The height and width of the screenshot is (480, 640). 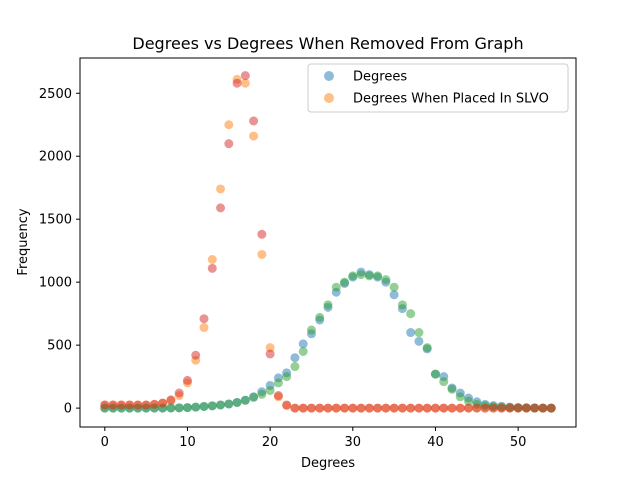 What do you see at coordinates (380, 77) in the screenshot?
I see `legend-label-degrees: Degrees` at bounding box center [380, 77].